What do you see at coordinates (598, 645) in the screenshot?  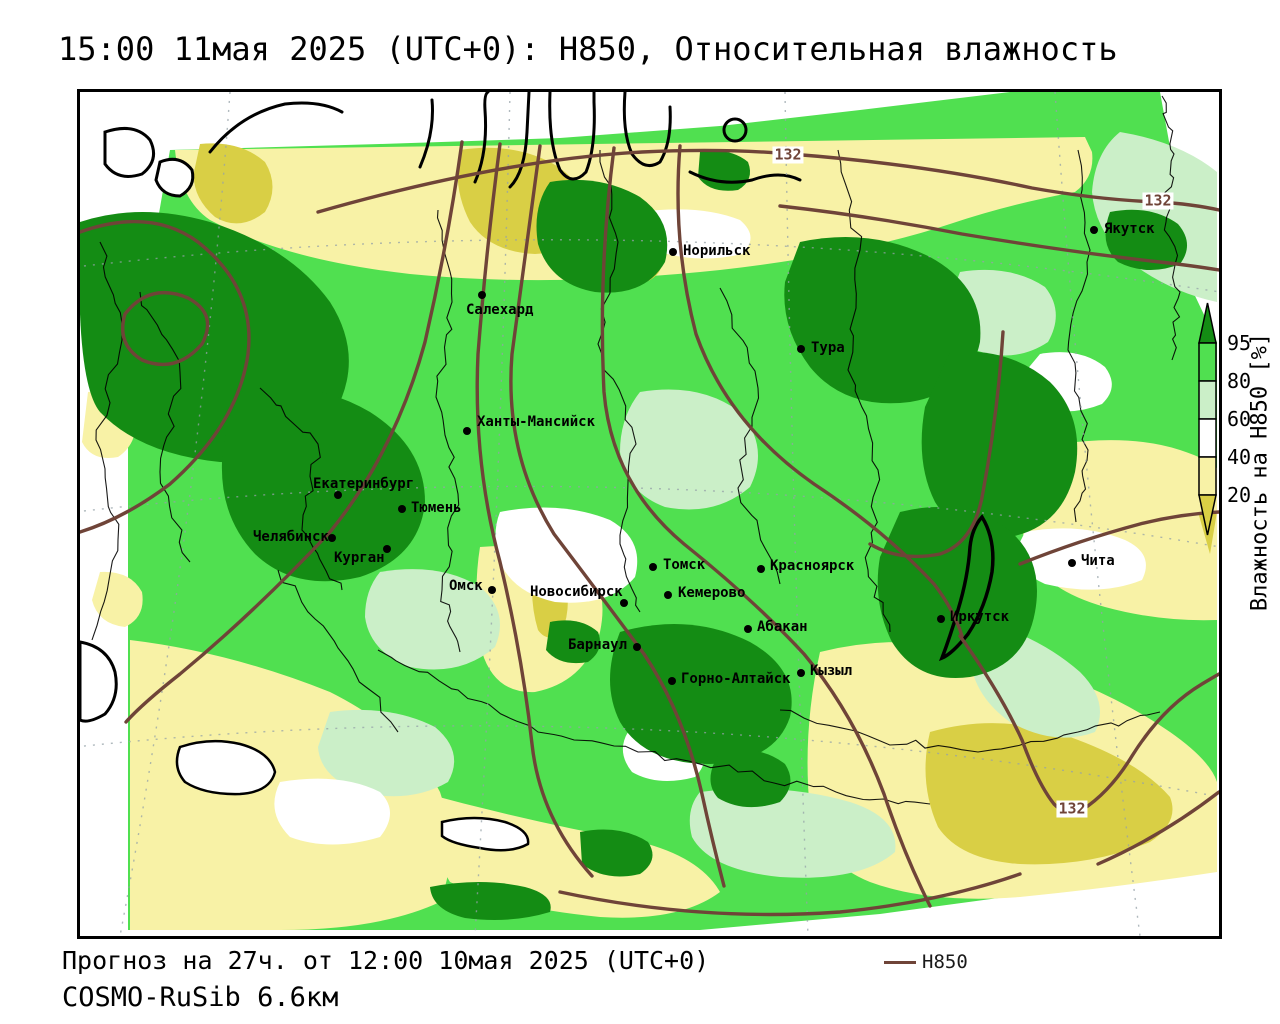 I see `city-label: Барнаул` at bounding box center [598, 645].